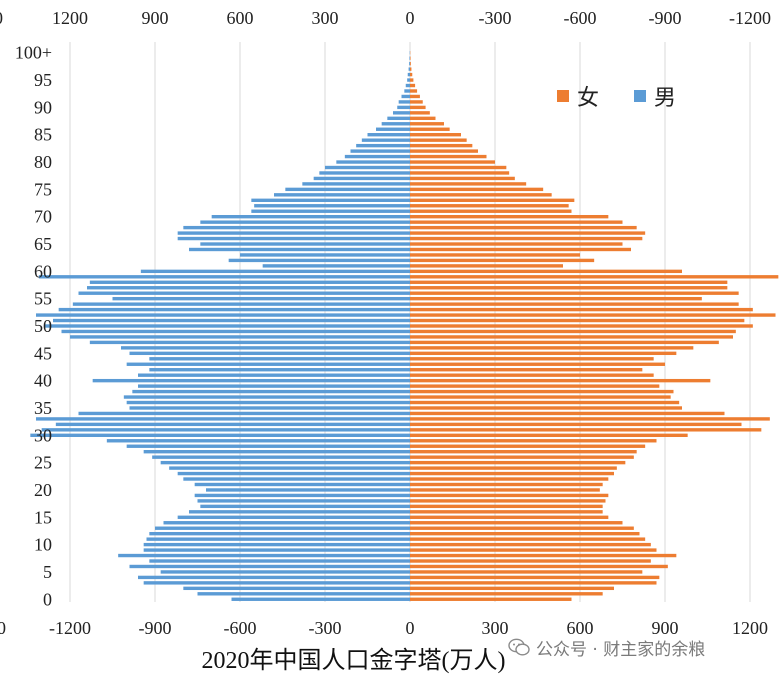  Describe the element at coordinates (43, 545) in the screenshot. I see `y-tick-label-2: 10` at that location.